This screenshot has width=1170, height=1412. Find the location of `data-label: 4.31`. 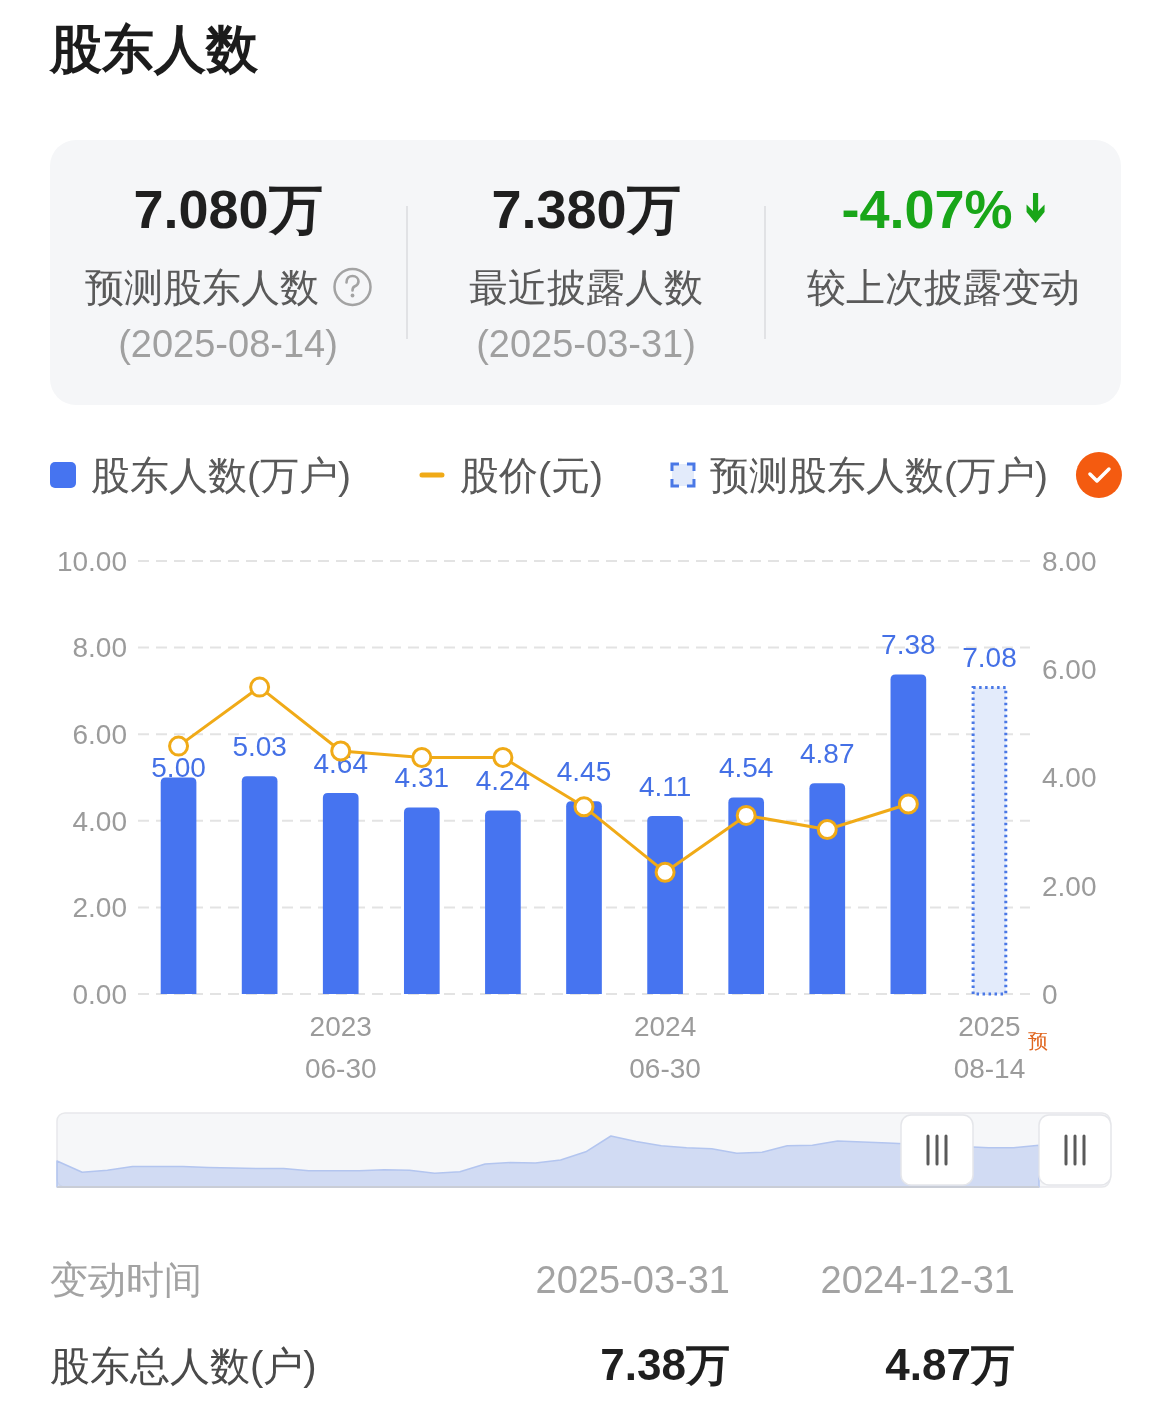

data-label: 4.31 is located at coordinates (422, 778).